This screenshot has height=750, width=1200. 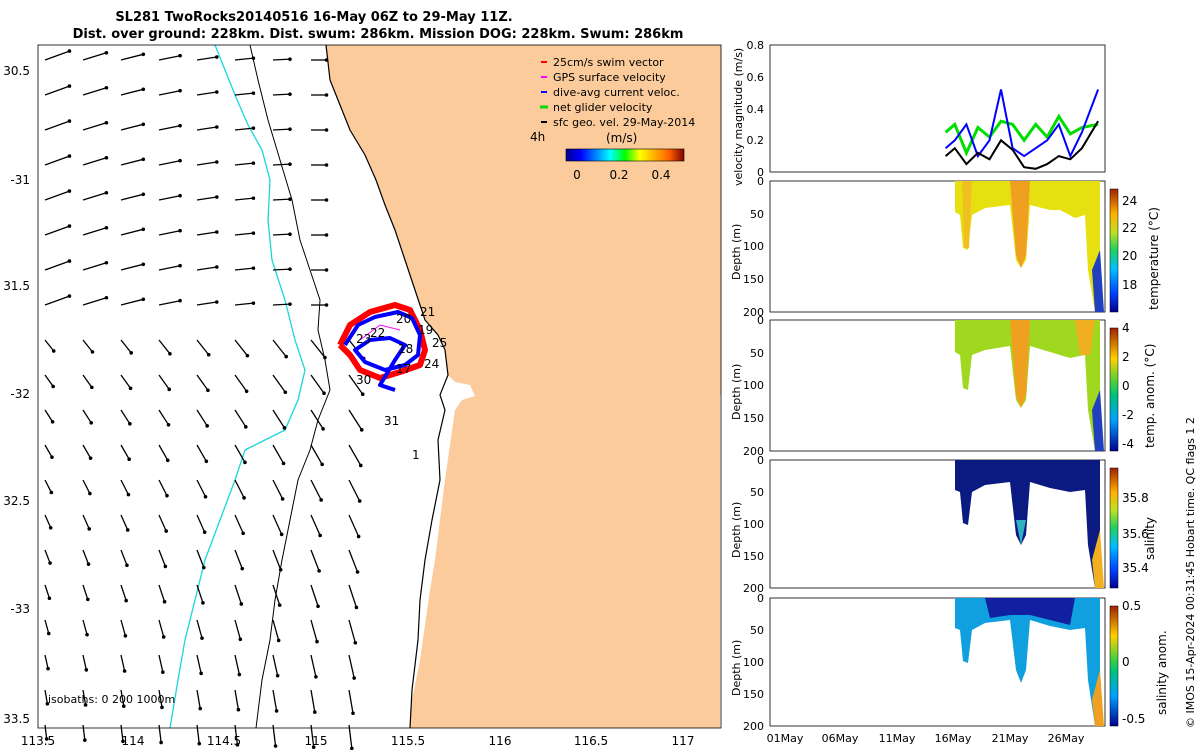 What do you see at coordinates (16, 719) in the screenshot?
I see `map-y-tick: 33.5` at bounding box center [16, 719].